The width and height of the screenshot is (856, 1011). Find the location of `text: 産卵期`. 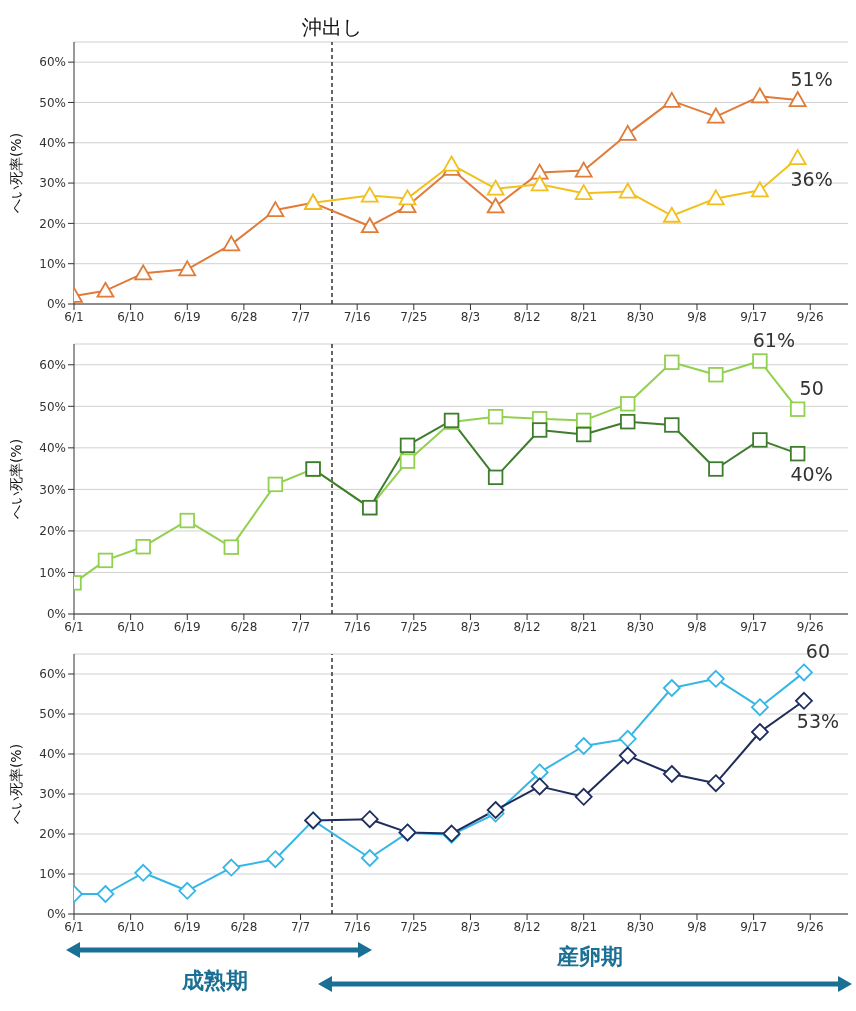

text: 産卵期 is located at coordinates (589, 956).